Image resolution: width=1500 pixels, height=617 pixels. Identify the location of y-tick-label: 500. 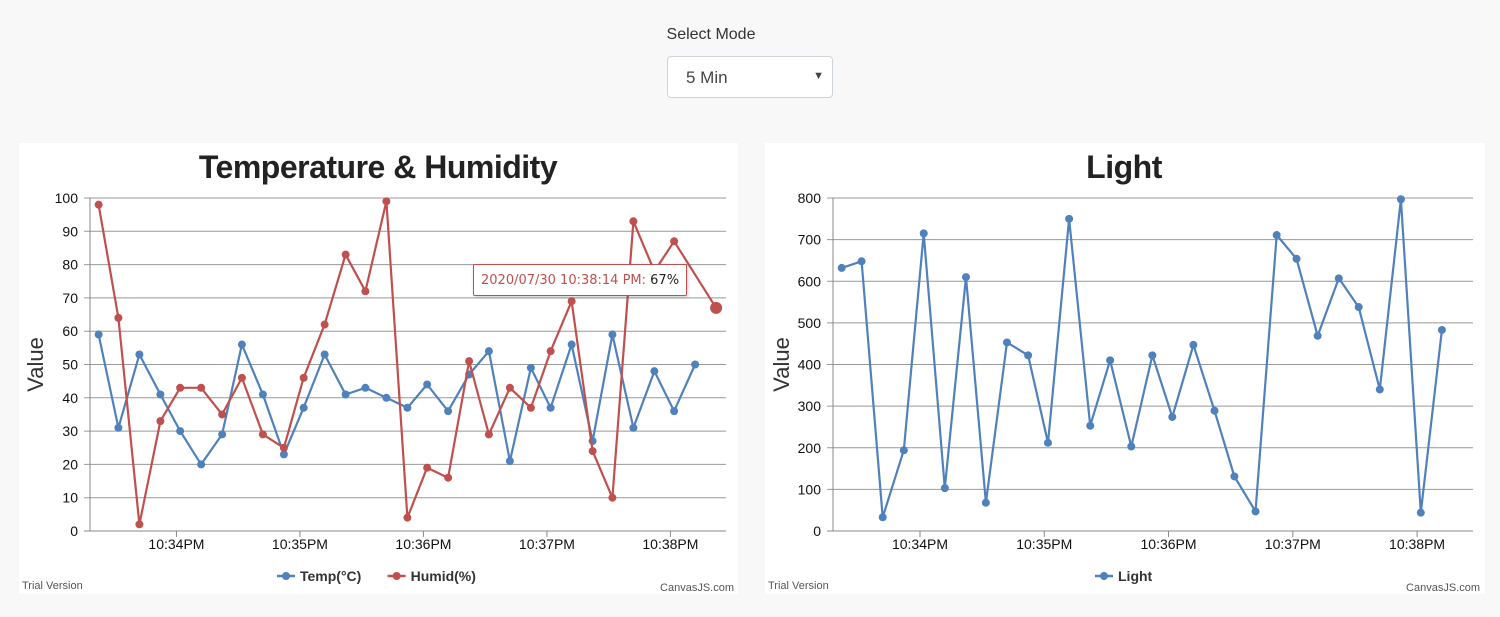
(810, 323).